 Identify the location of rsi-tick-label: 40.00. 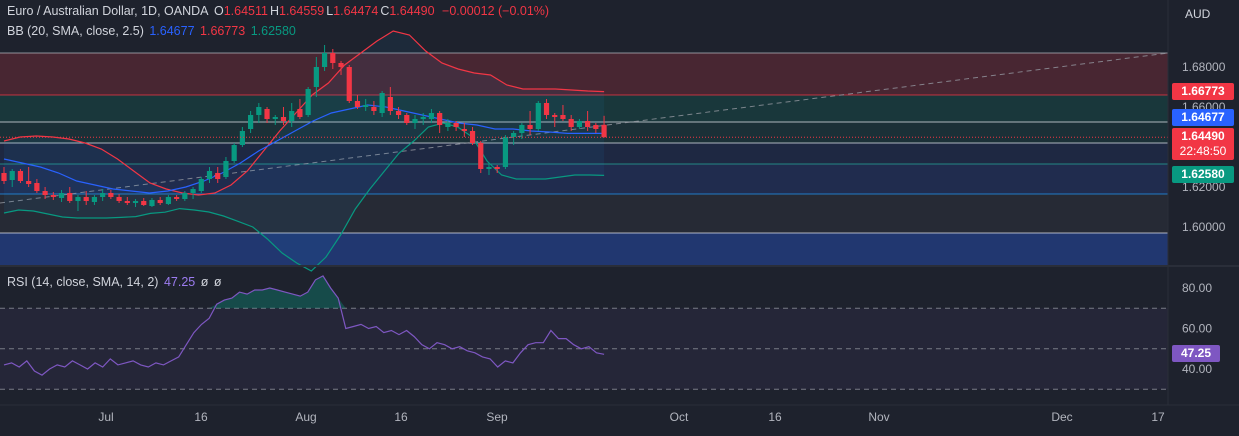
(1197, 369).